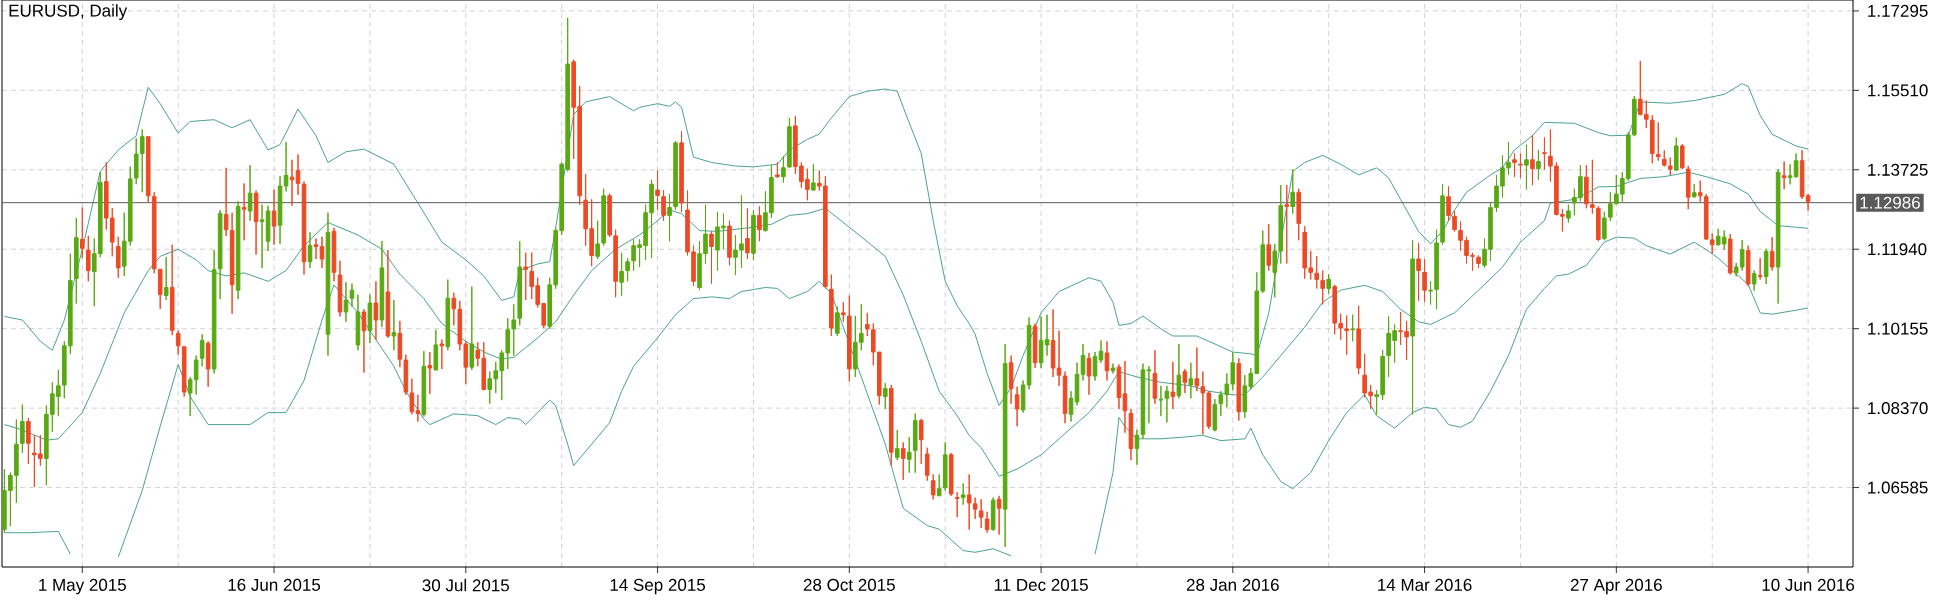 Image resolution: width=1951 pixels, height=606 pixels. I want to click on x-tick-label: 28 Oct 2015, so click(849, 584).